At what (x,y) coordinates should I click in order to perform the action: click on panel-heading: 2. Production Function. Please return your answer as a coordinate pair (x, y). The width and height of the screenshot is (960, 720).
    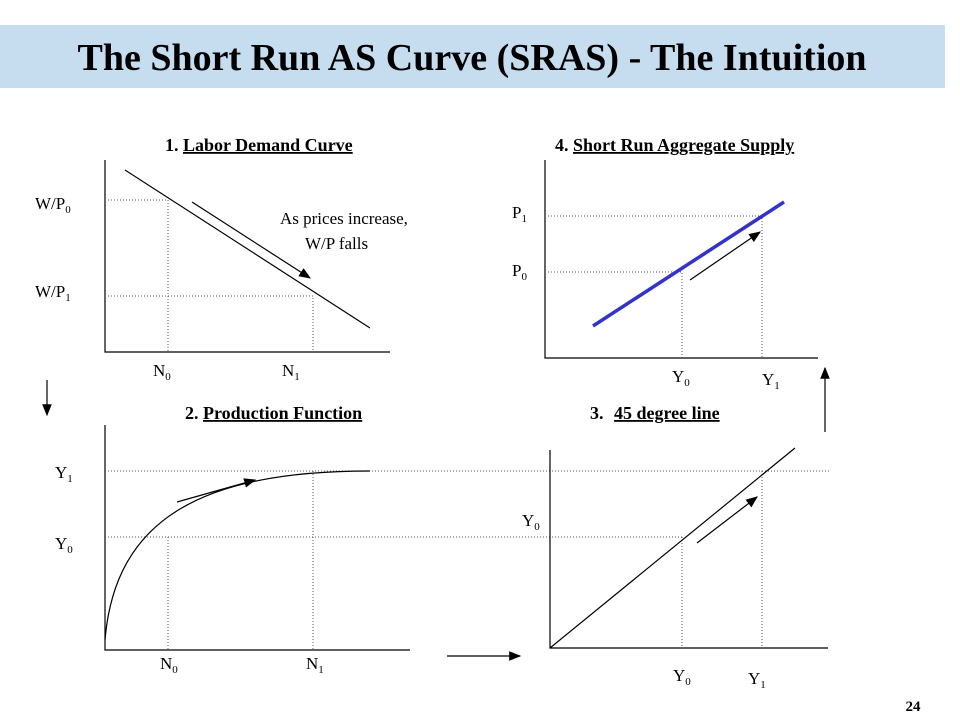
    Looking at the image, I should click on (273, 413).